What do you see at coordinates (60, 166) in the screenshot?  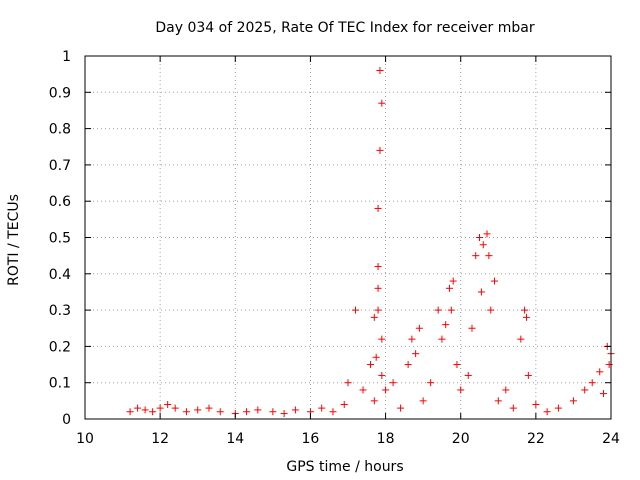 I see `y-tick-label: 0.7` at bounding box center [60, 166].